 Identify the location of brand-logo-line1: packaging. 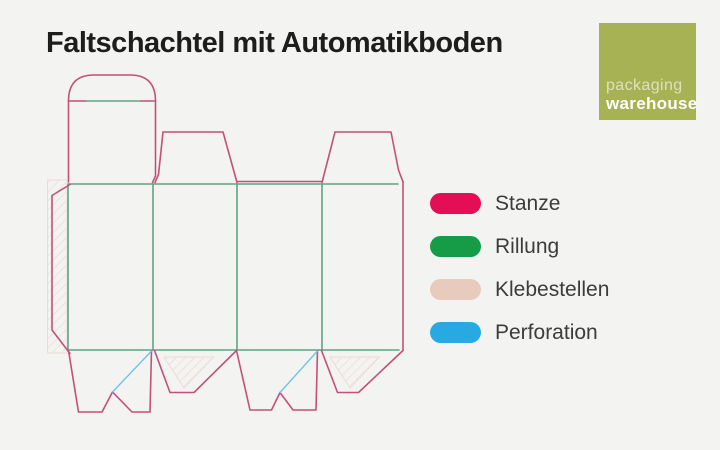
(644, 86).